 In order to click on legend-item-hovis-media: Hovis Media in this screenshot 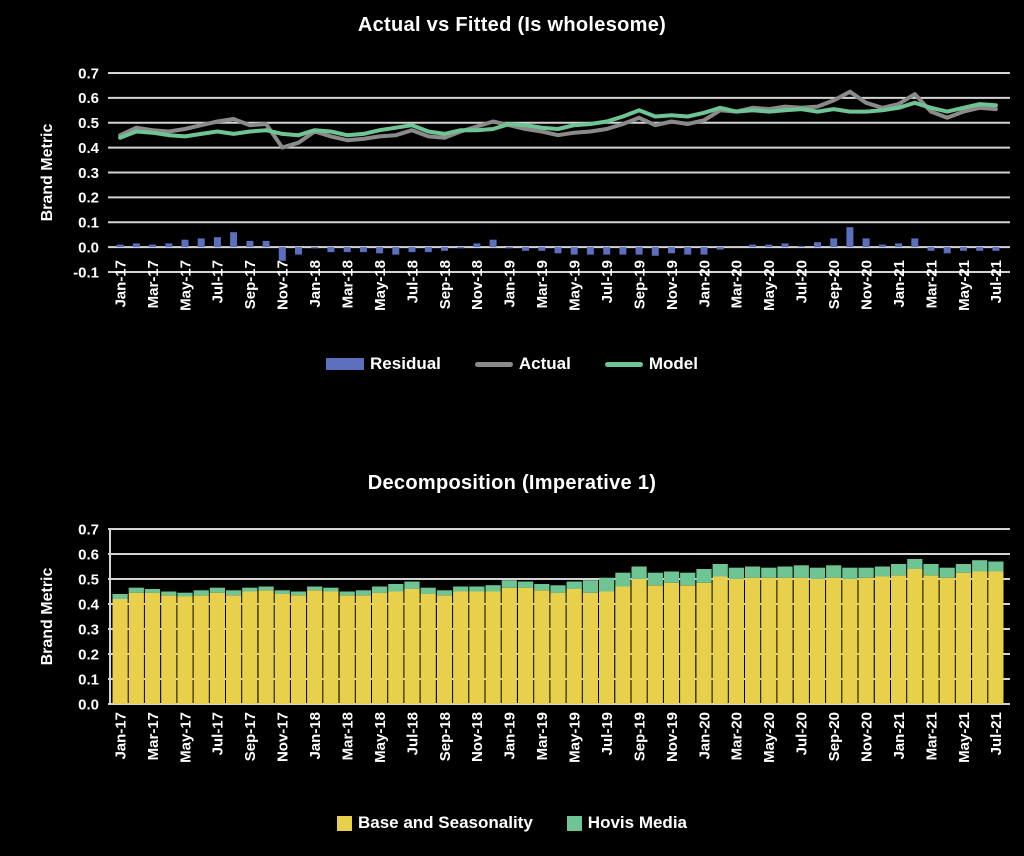, I will do `click(626, 823)`.